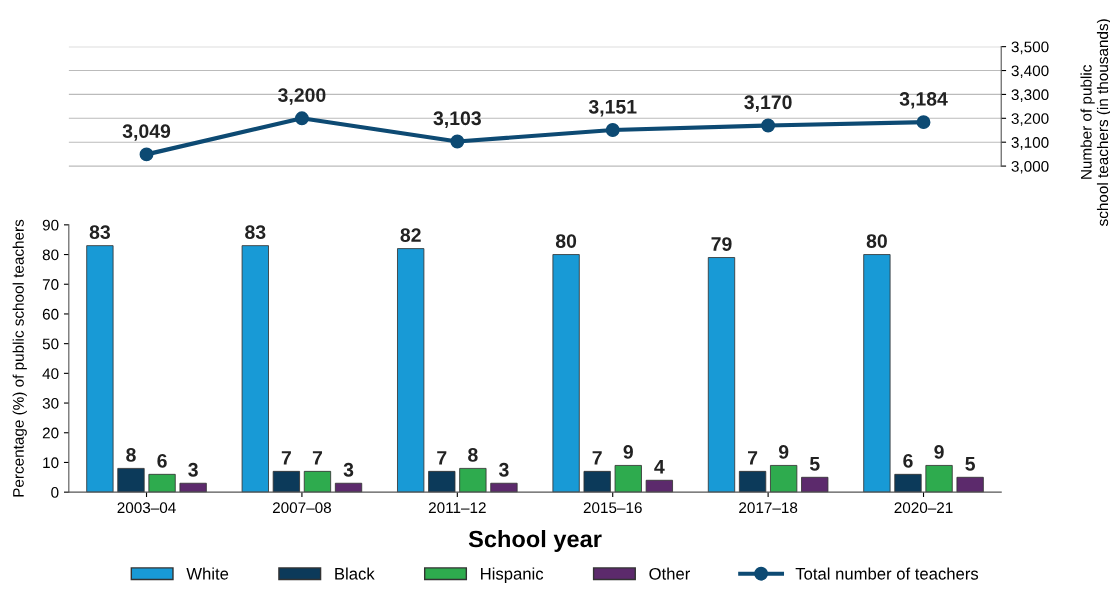 Image resolution: width=1110 pixels, height=598 pixels. I want to click on y2-tick-label: 3,000, so click(1030, 167).